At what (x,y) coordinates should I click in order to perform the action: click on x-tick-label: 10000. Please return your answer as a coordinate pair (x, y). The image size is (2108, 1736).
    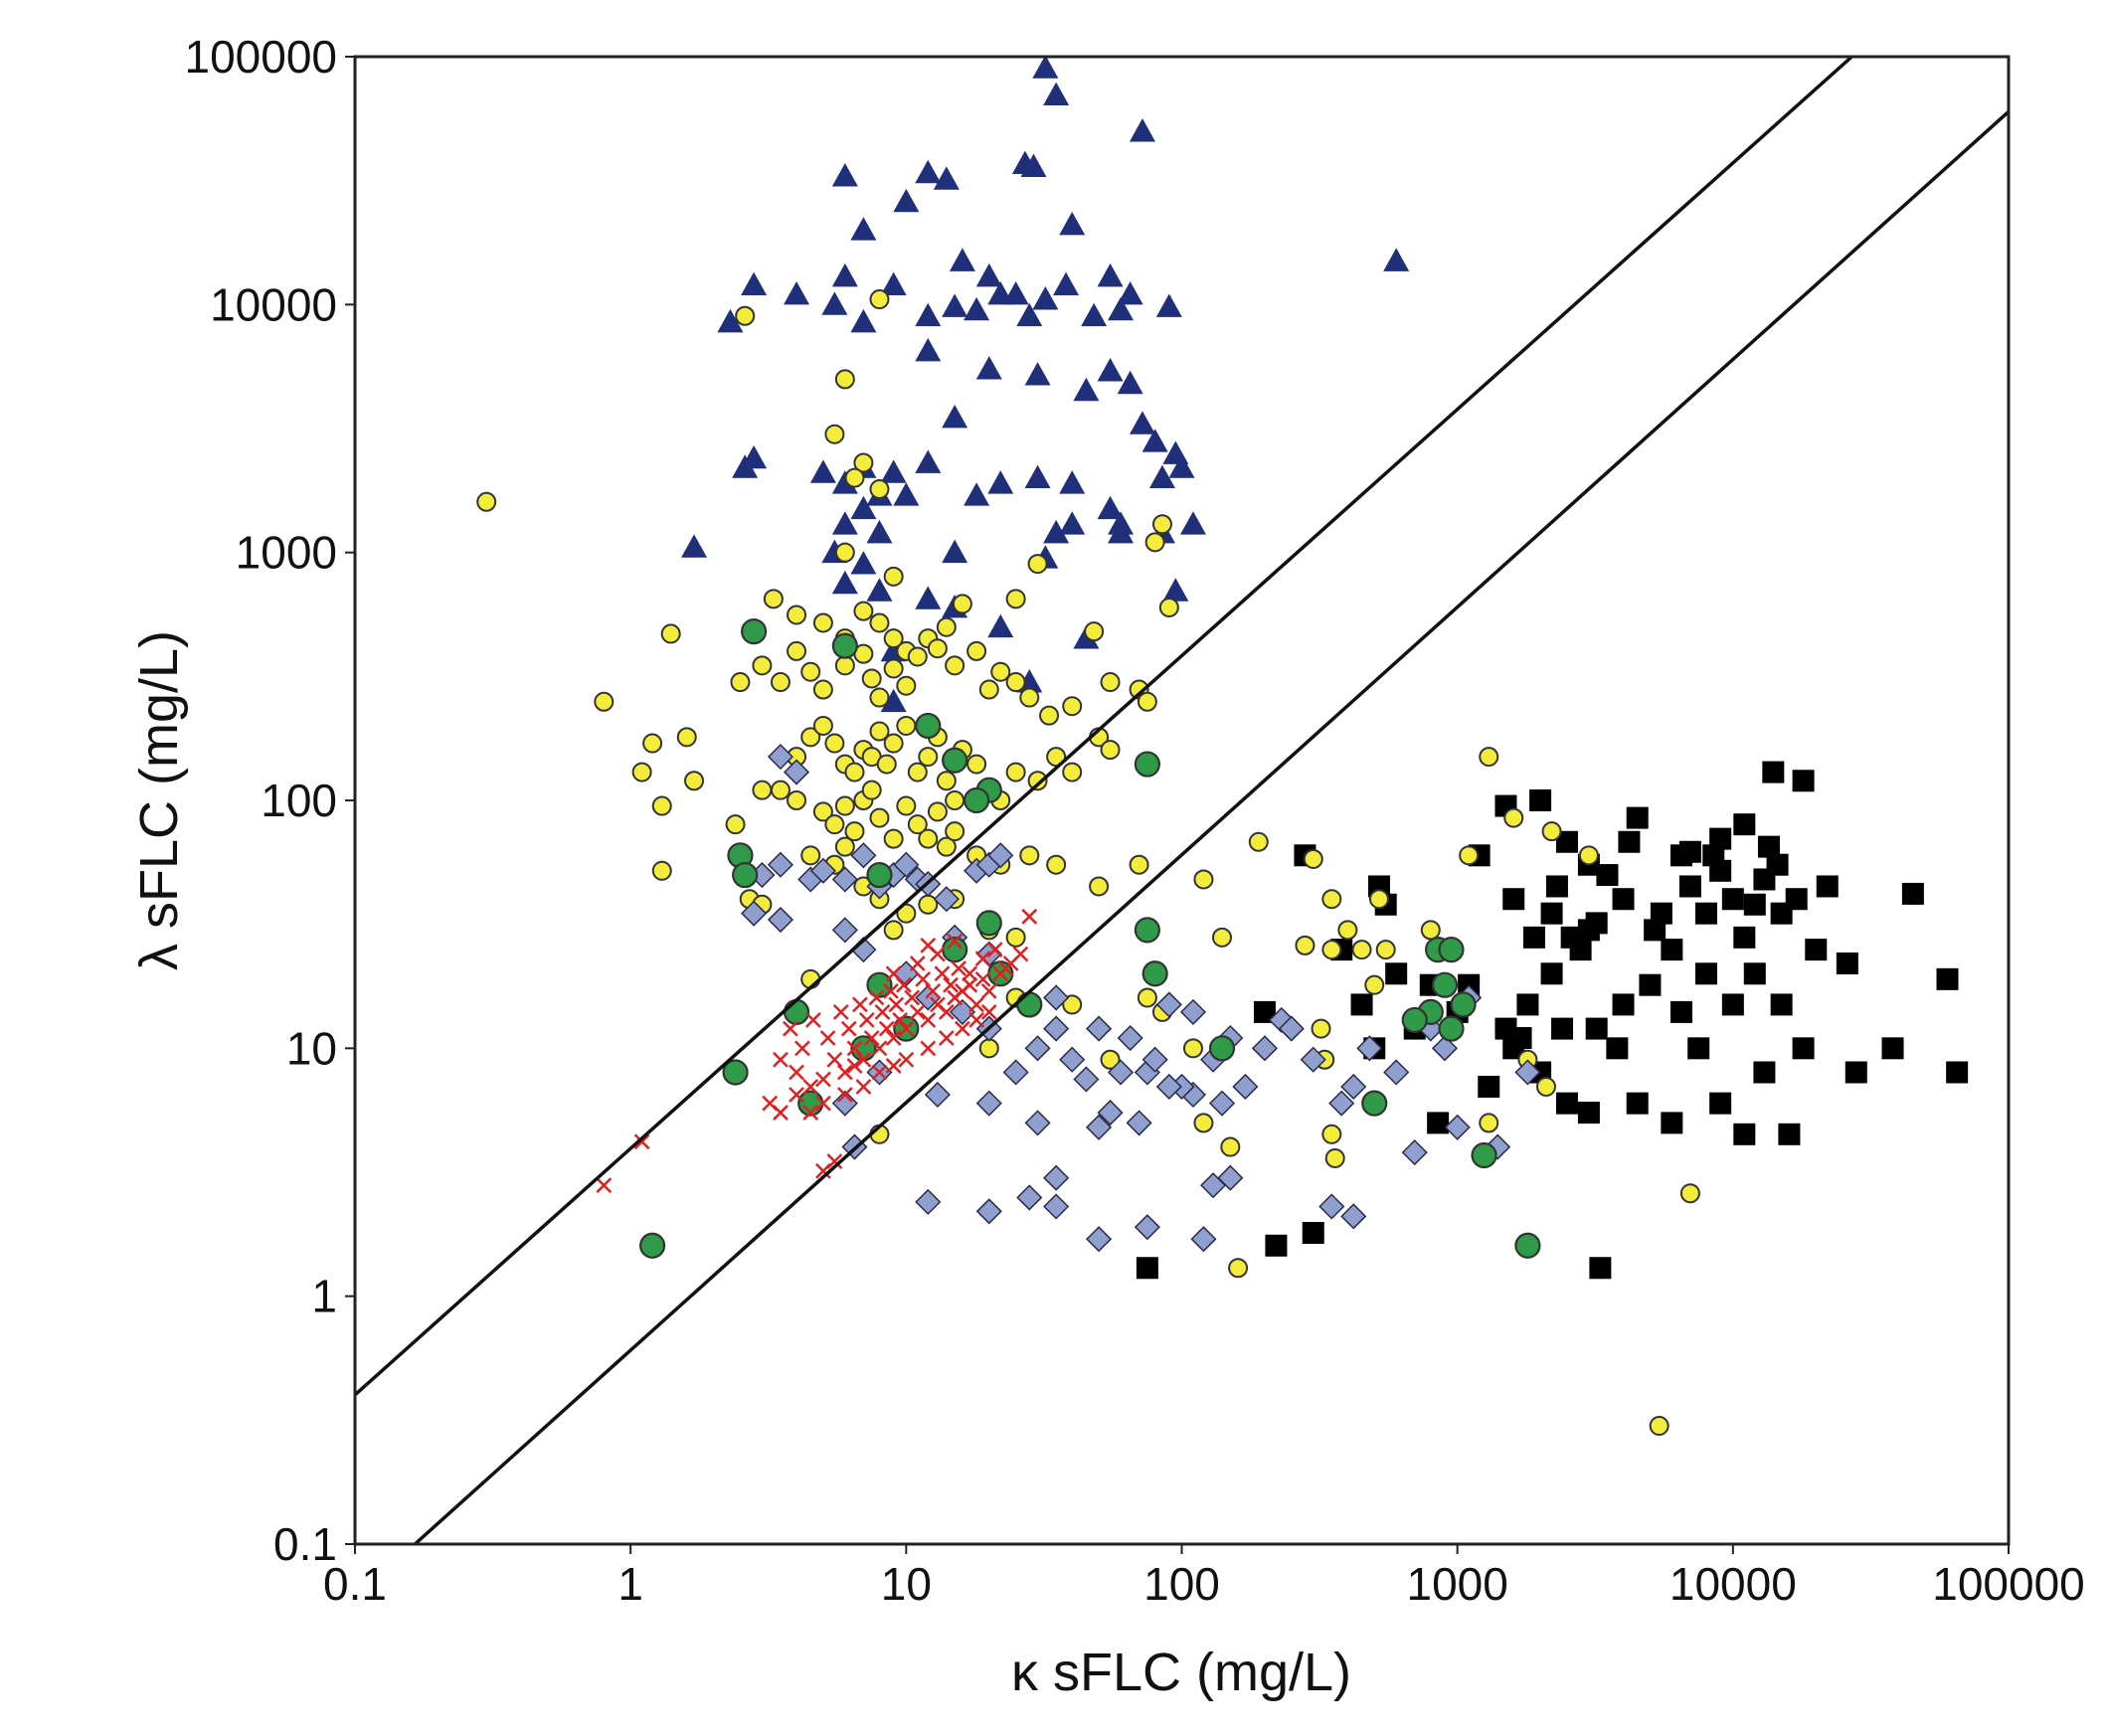
    Looking at the image, I should click on (1733, 1584).